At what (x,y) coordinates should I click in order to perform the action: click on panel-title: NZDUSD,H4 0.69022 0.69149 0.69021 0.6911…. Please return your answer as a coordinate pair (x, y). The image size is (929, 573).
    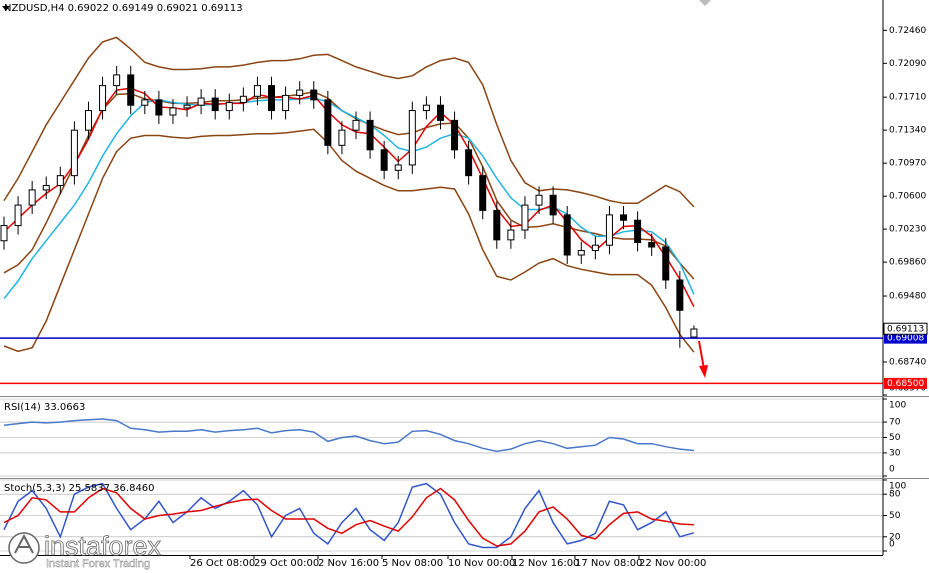
    Looking at the image, I should click on (123, 8).